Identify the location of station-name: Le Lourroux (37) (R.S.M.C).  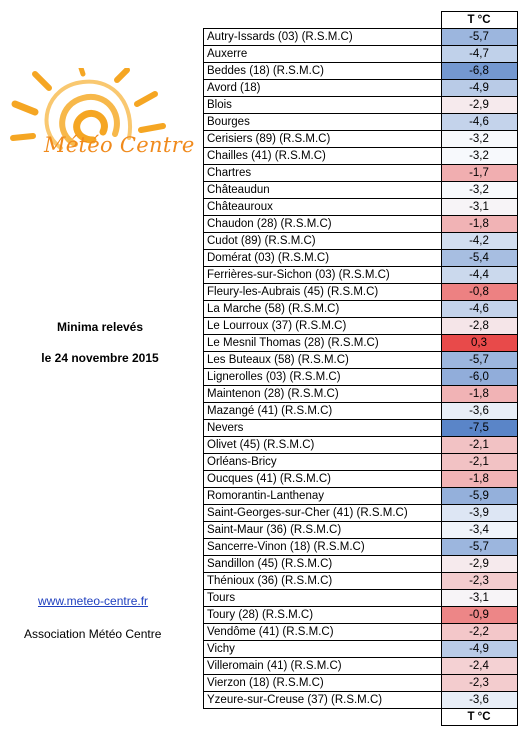
(322, 326).